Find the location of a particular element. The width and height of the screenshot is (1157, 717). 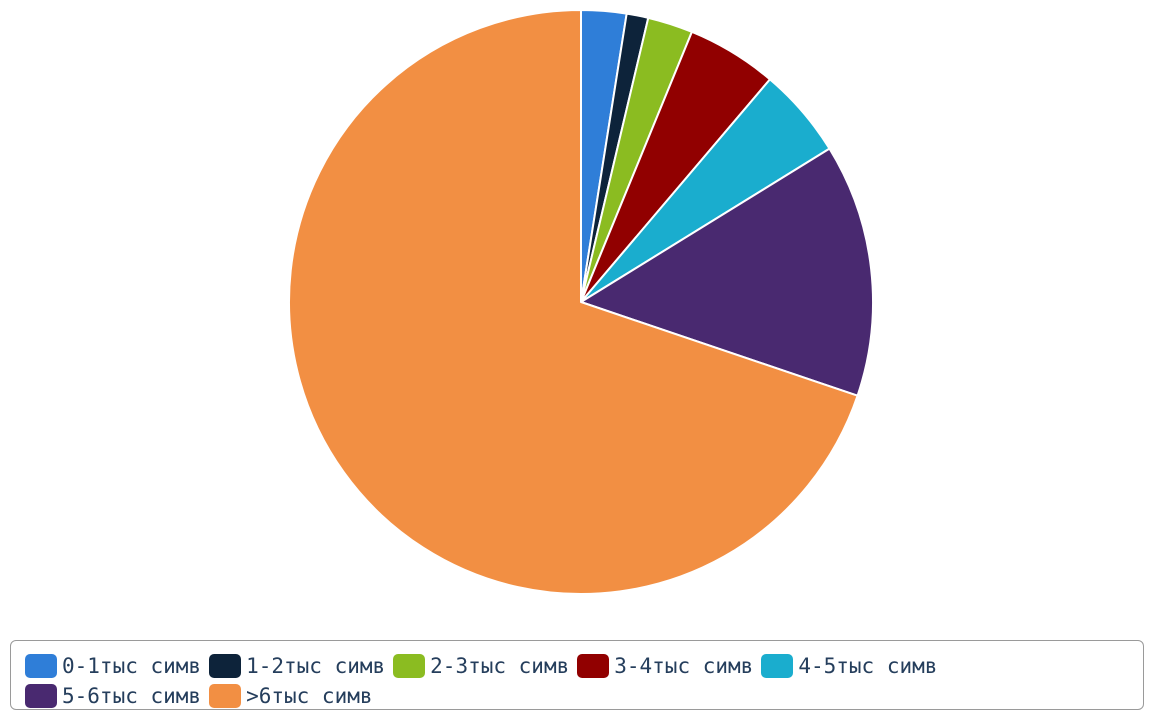

legend-swatch-over-6k is located at coordinates (225, 696).